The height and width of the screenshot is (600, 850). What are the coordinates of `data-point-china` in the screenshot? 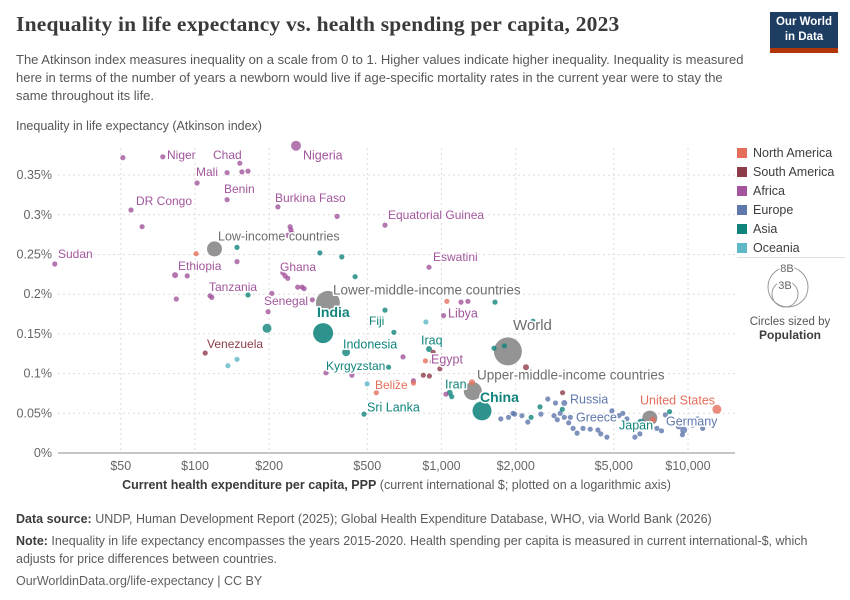 It's located at (482, 411).